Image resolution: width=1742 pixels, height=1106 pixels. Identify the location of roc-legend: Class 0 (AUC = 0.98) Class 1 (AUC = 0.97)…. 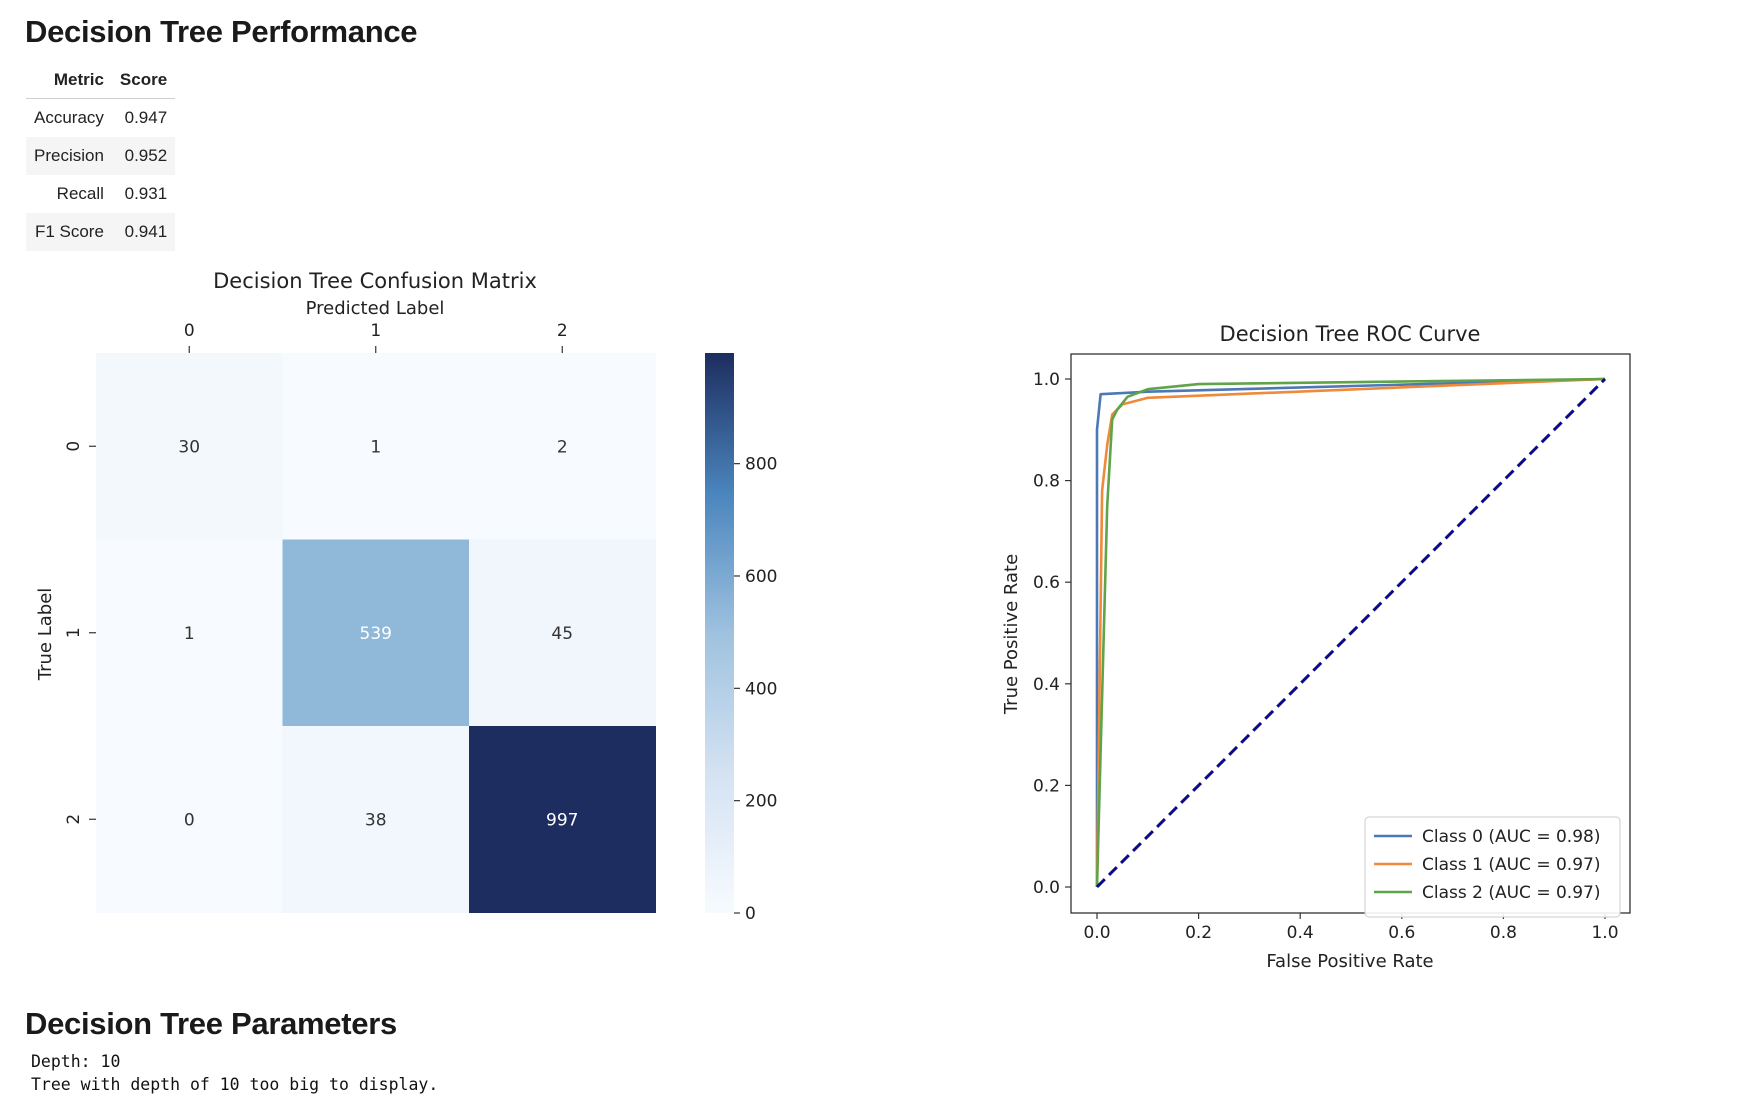
(1492, 867).